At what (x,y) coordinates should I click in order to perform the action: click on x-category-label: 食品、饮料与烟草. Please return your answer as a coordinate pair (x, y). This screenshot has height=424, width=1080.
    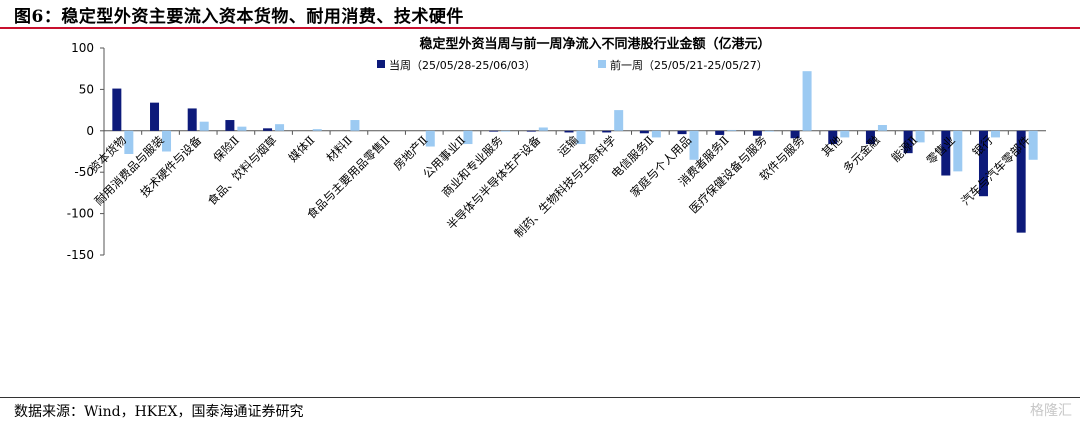
    Looking at the image, I should click on (242, 170).